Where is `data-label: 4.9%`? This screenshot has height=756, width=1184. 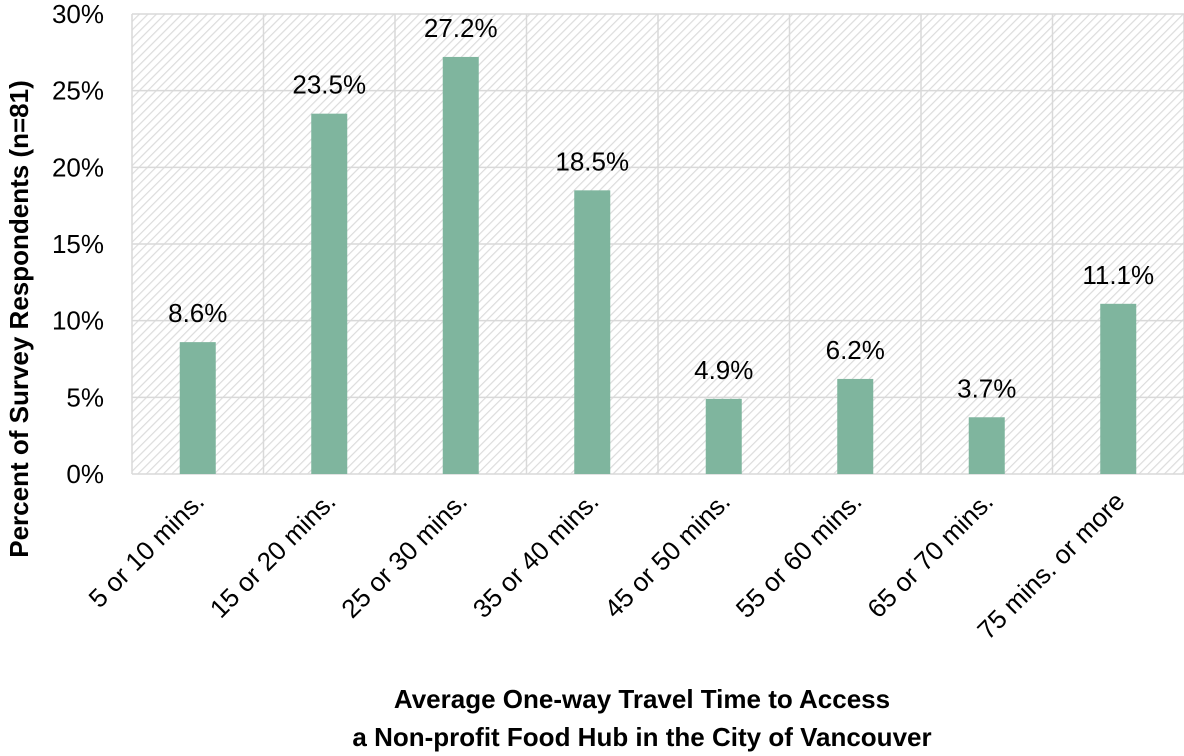
data-label: 4.9% is located at coordinates (723, 370).